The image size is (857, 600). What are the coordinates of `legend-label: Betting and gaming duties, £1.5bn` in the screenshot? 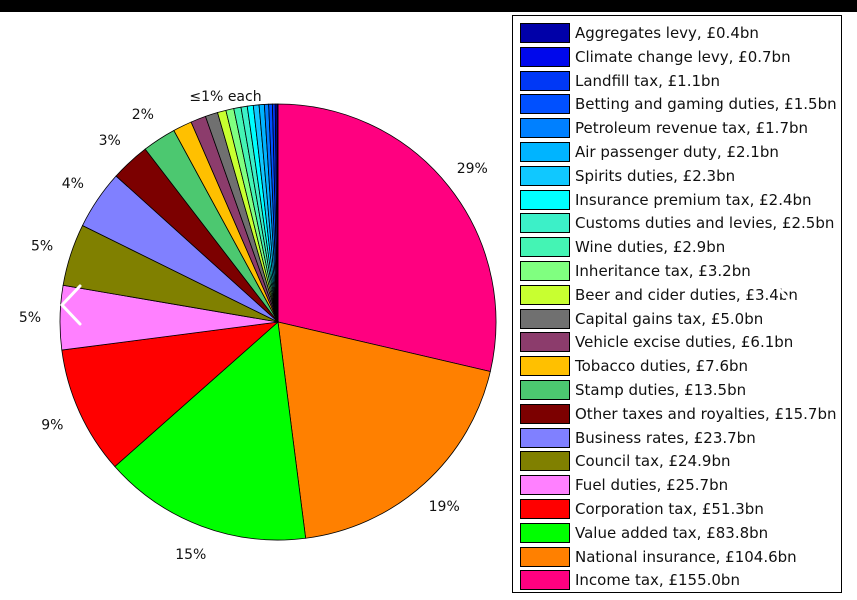 It's located at (706, 104).